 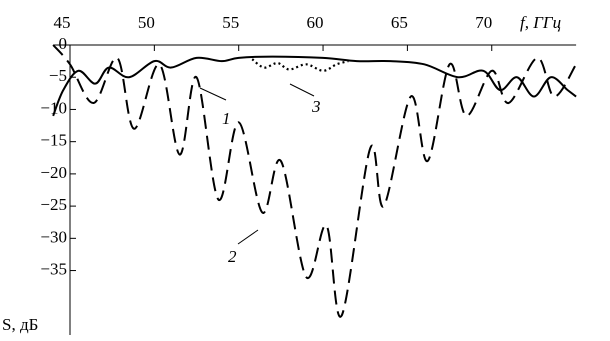 I want to click on y-tick-label: −25, so click(x=53, y=204).